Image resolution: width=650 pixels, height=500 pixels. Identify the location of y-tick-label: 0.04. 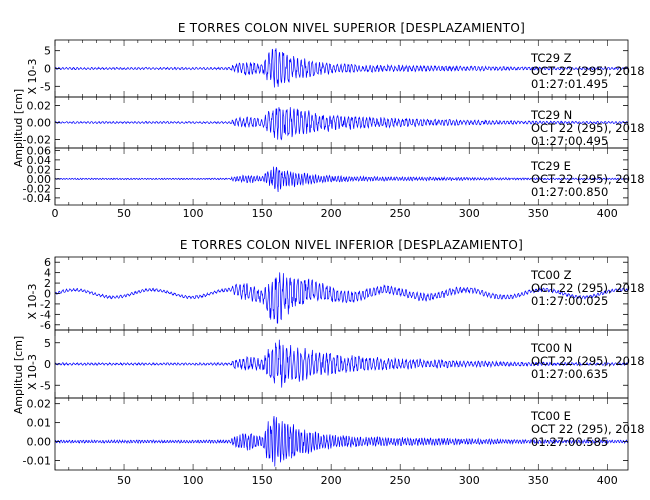
(39, 160).